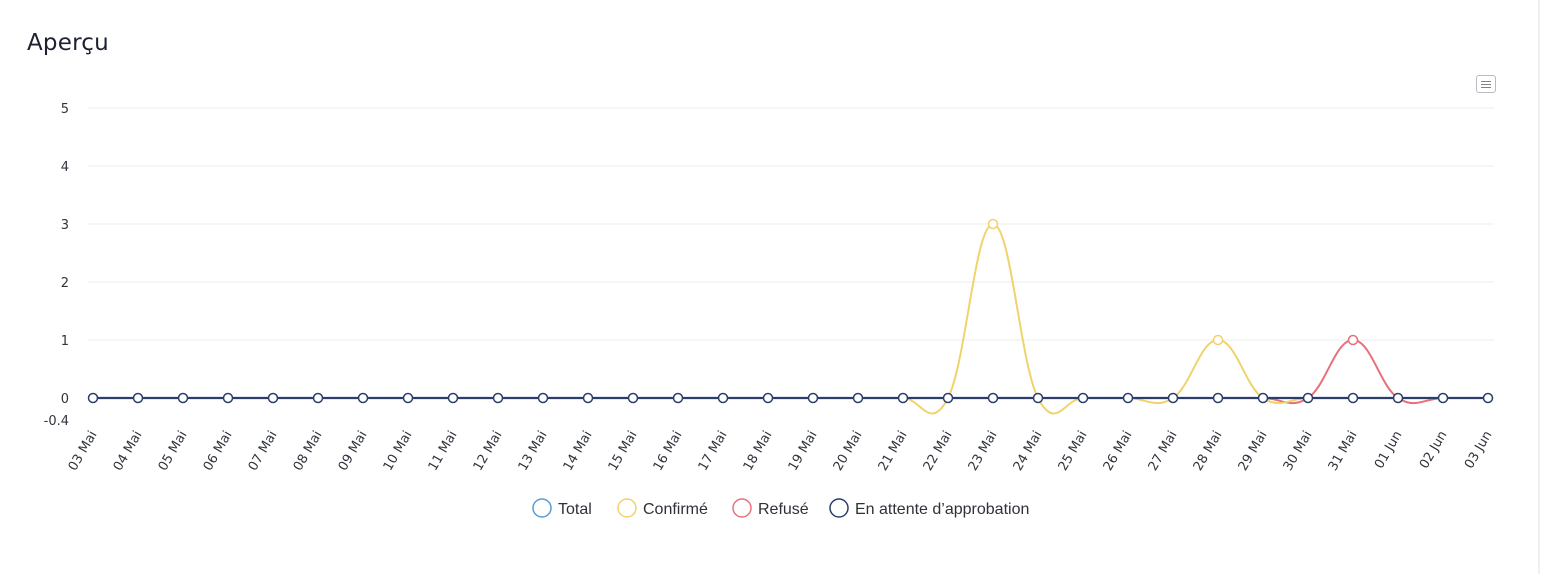 The height and width of the screenshot is (574, 1543). What do you see at coordinates (1478, 450) in the screenshot?
I see `x-tick-label: 03 Jun` at bounding box center [1478, 450].